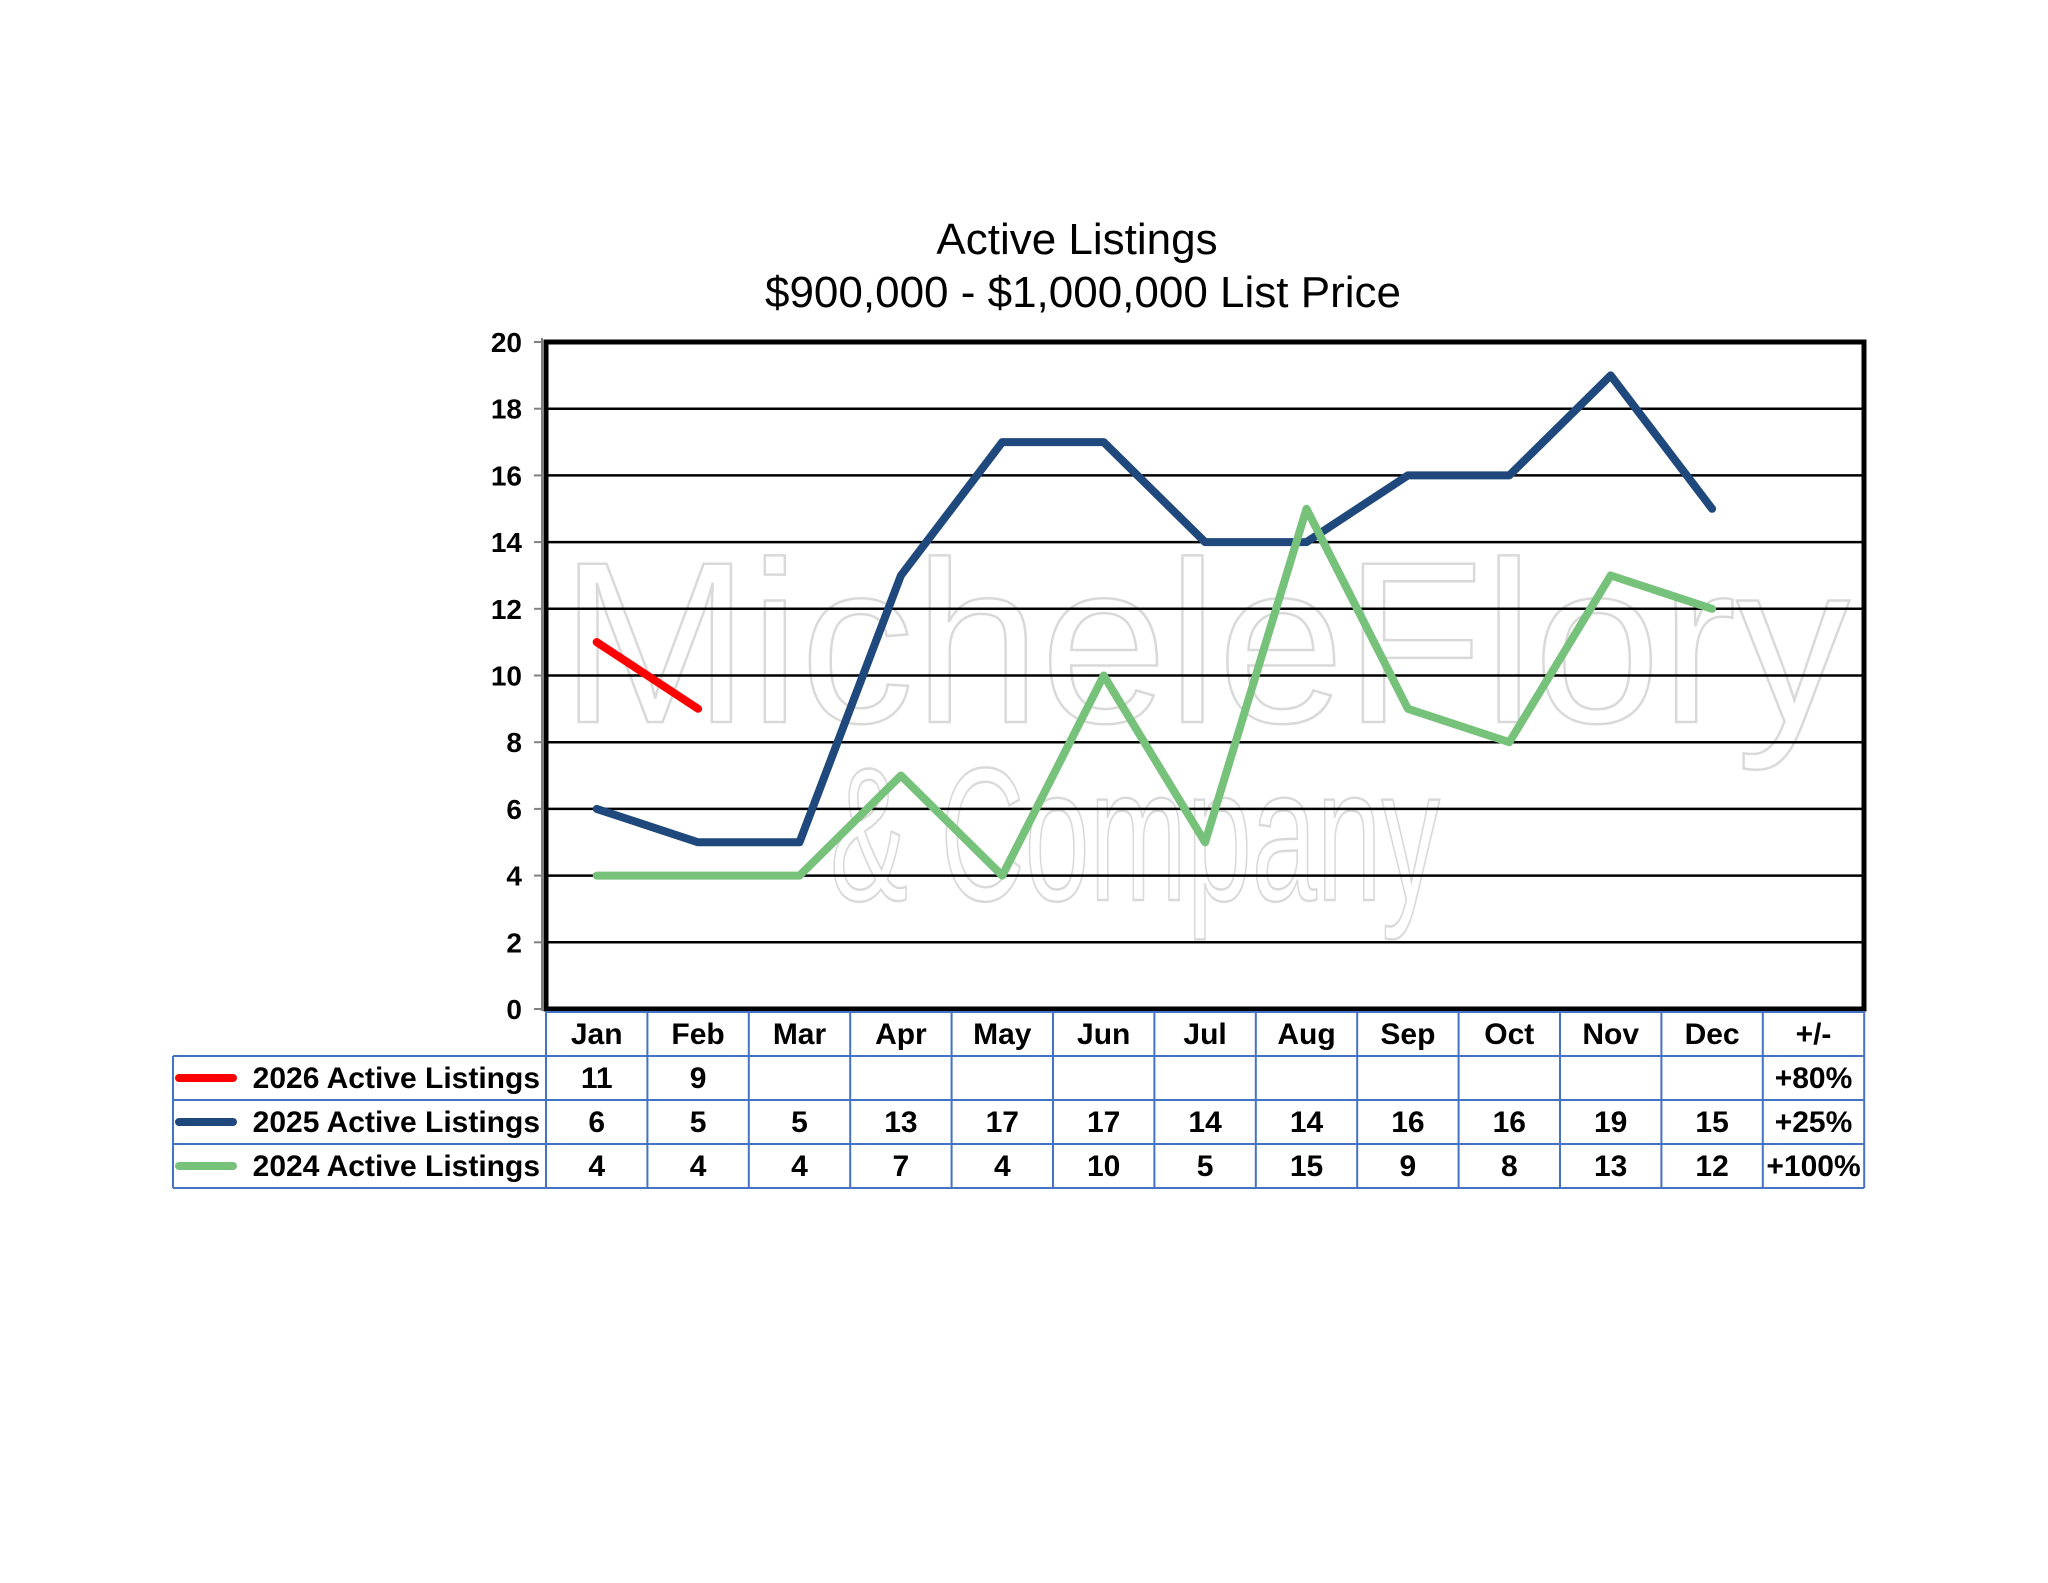  I want to click on y-axis-ticks: 0 2 4 6 8 10 12 14 16 18 20, so click(516, 676).